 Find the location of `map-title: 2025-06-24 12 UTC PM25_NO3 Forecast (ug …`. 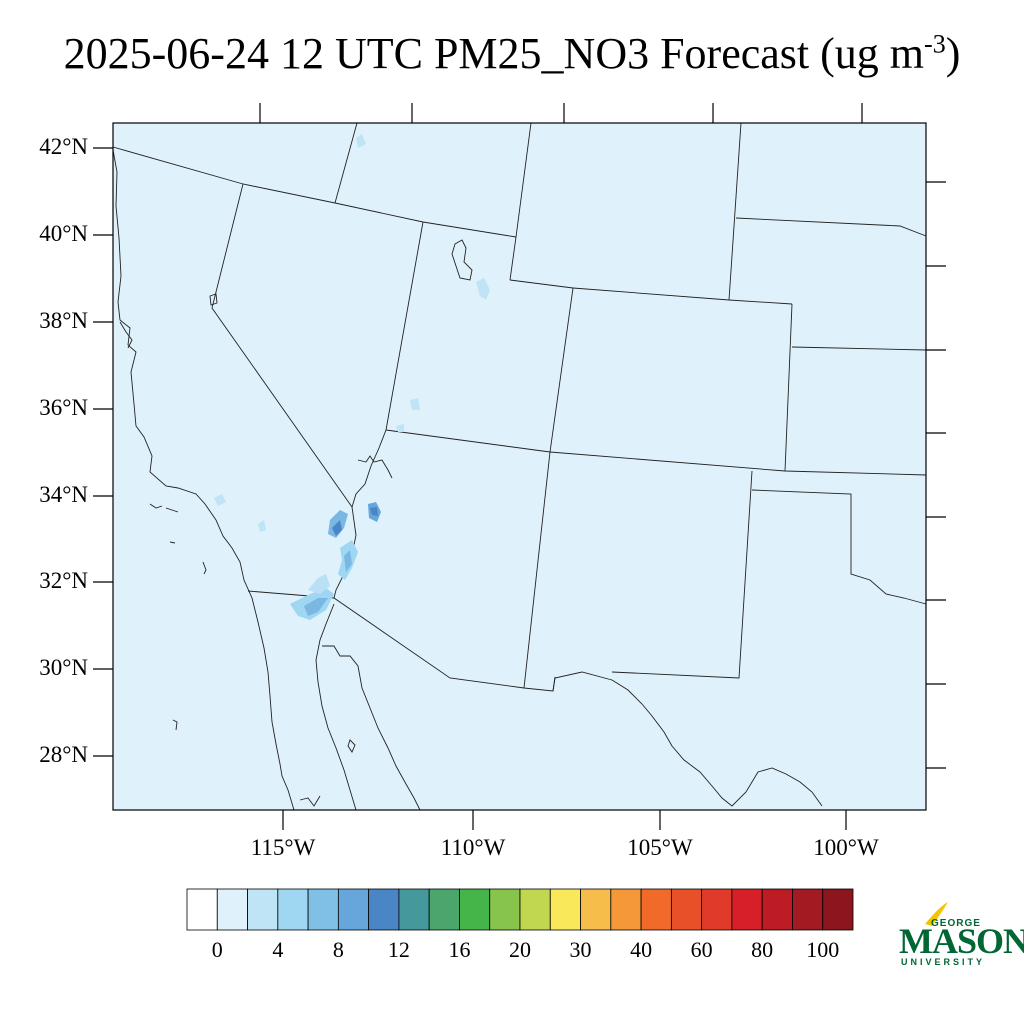

map-title: 2025-06-24 12 UTC PM25_NO3 Forecast (ug … is located at coordinates (512, 53).